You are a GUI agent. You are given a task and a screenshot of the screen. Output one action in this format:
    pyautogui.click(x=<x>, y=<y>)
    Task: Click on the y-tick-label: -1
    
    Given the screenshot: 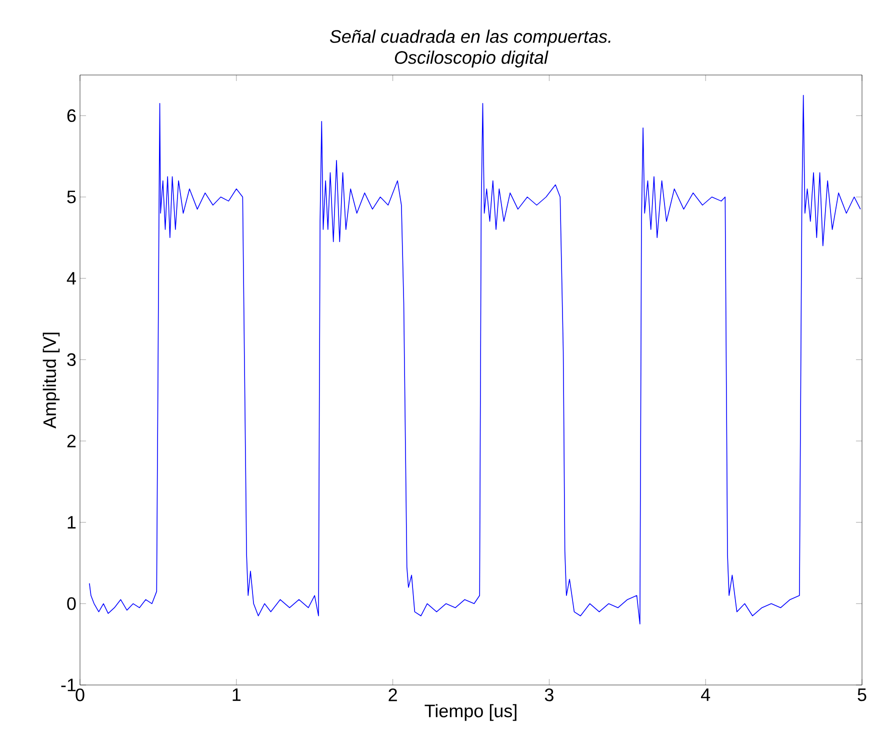 What is the action you would take?
    pyautogui.click(x=68, y=685)
    